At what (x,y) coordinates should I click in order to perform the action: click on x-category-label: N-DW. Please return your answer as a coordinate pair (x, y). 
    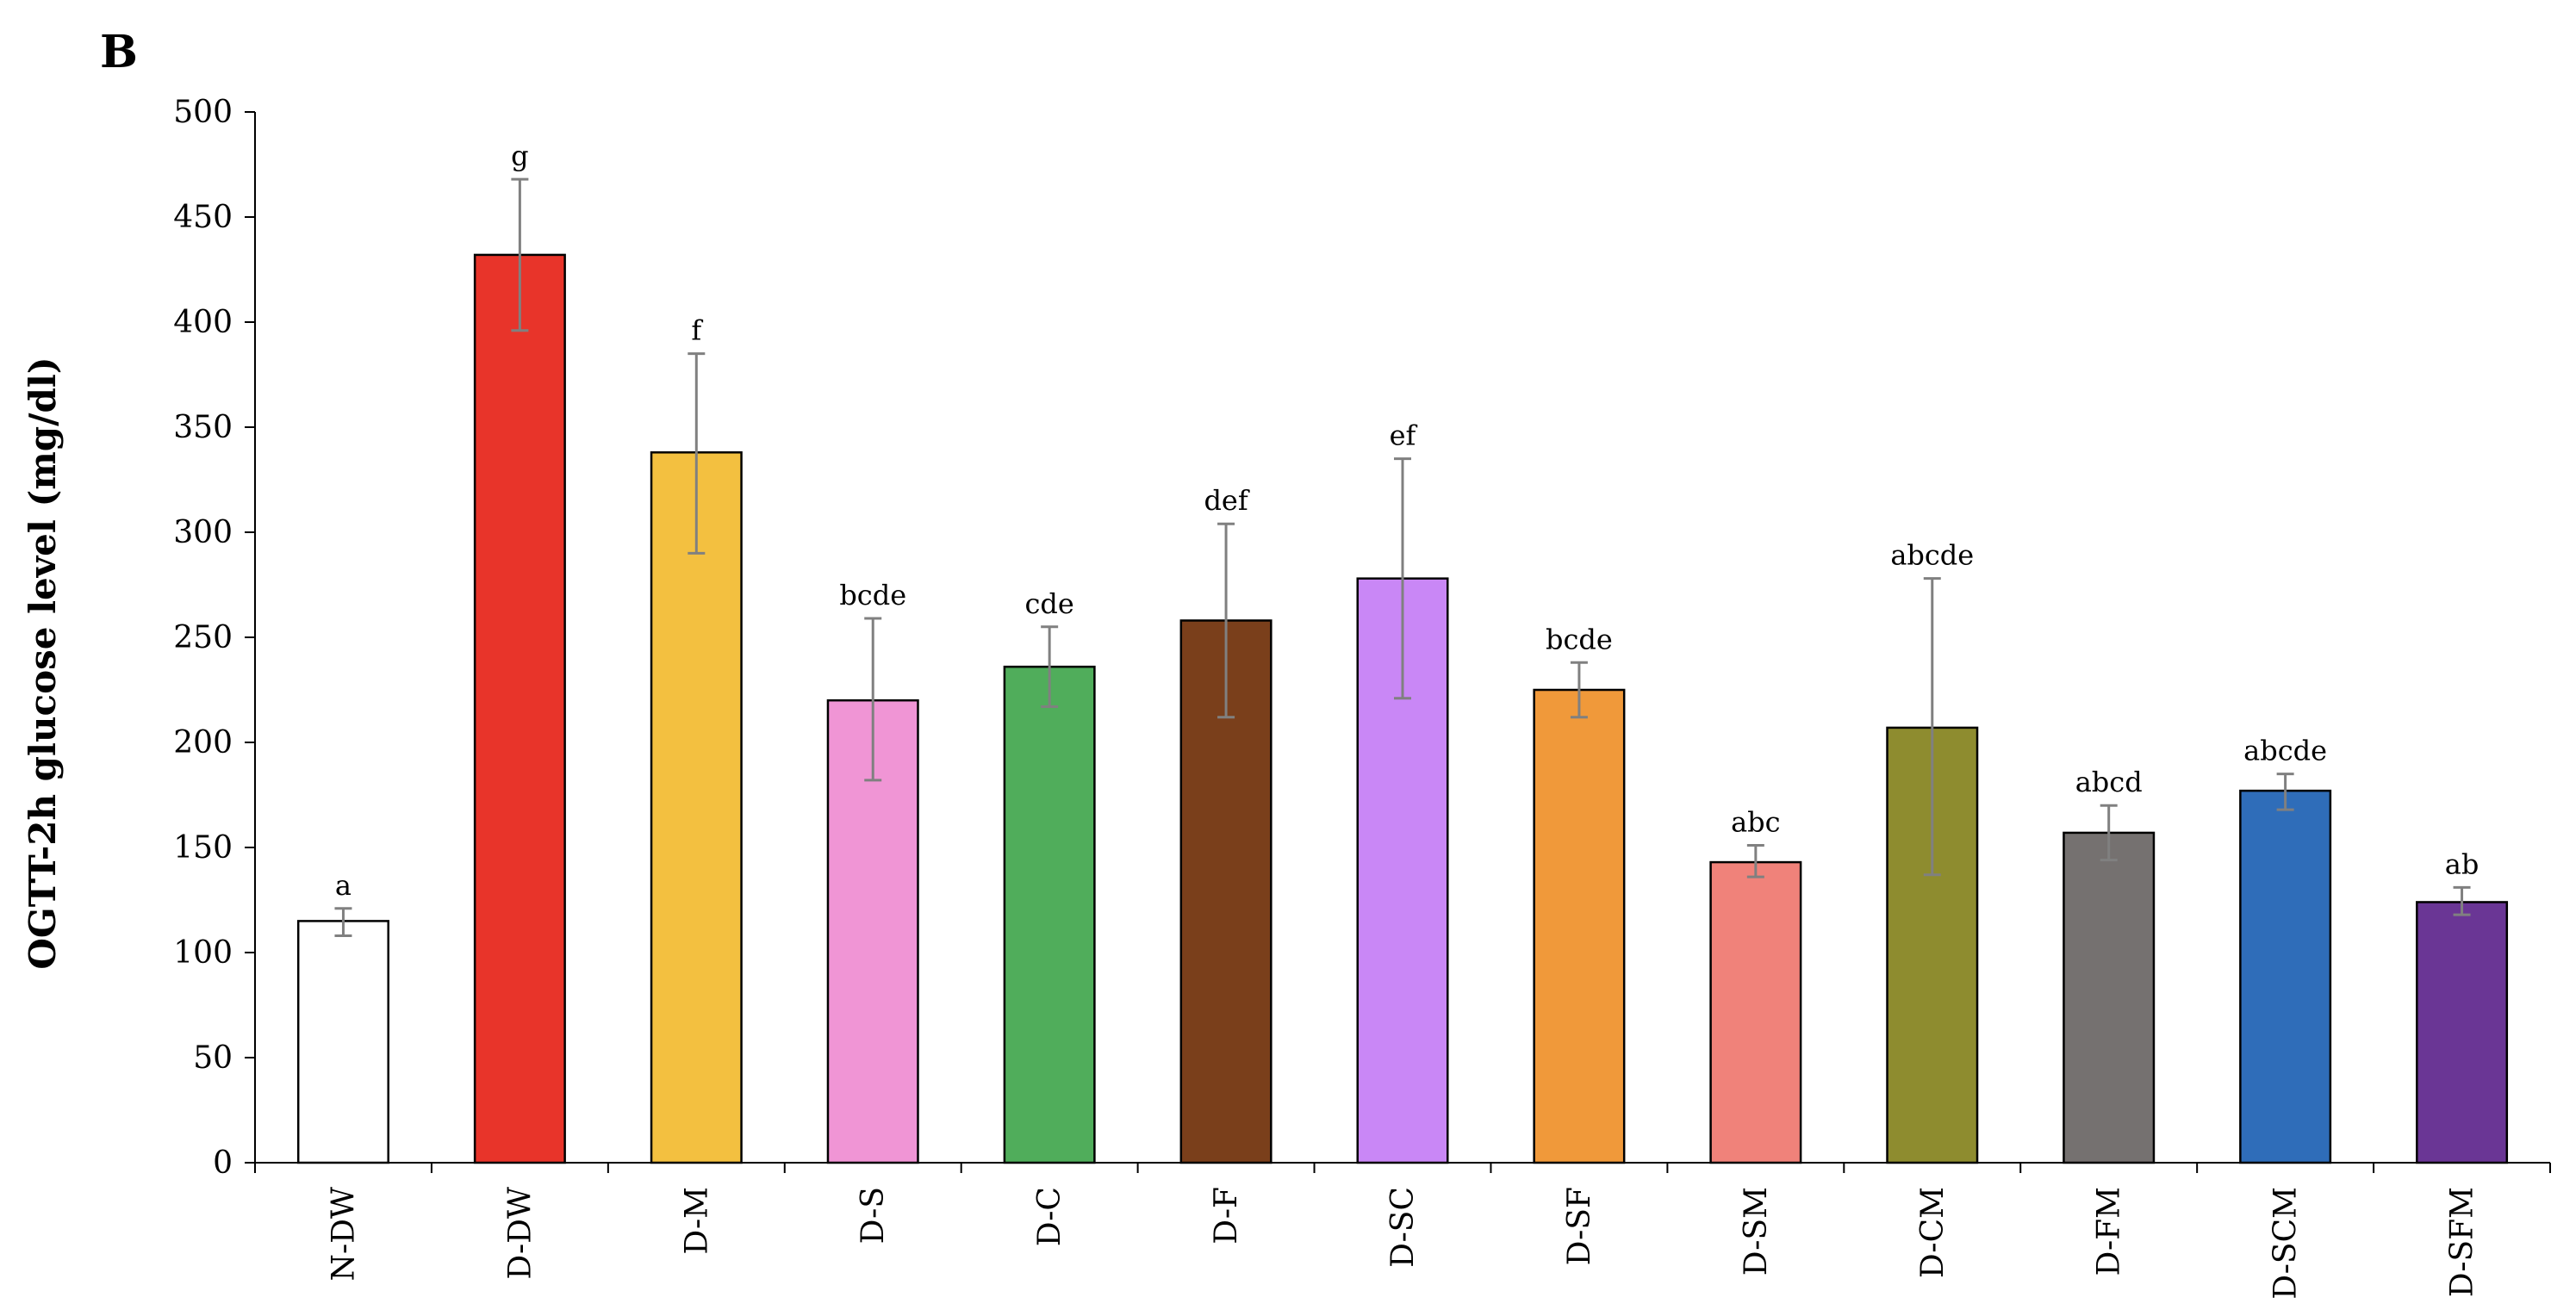
    Looking at the image, I should click on (344, 1234).